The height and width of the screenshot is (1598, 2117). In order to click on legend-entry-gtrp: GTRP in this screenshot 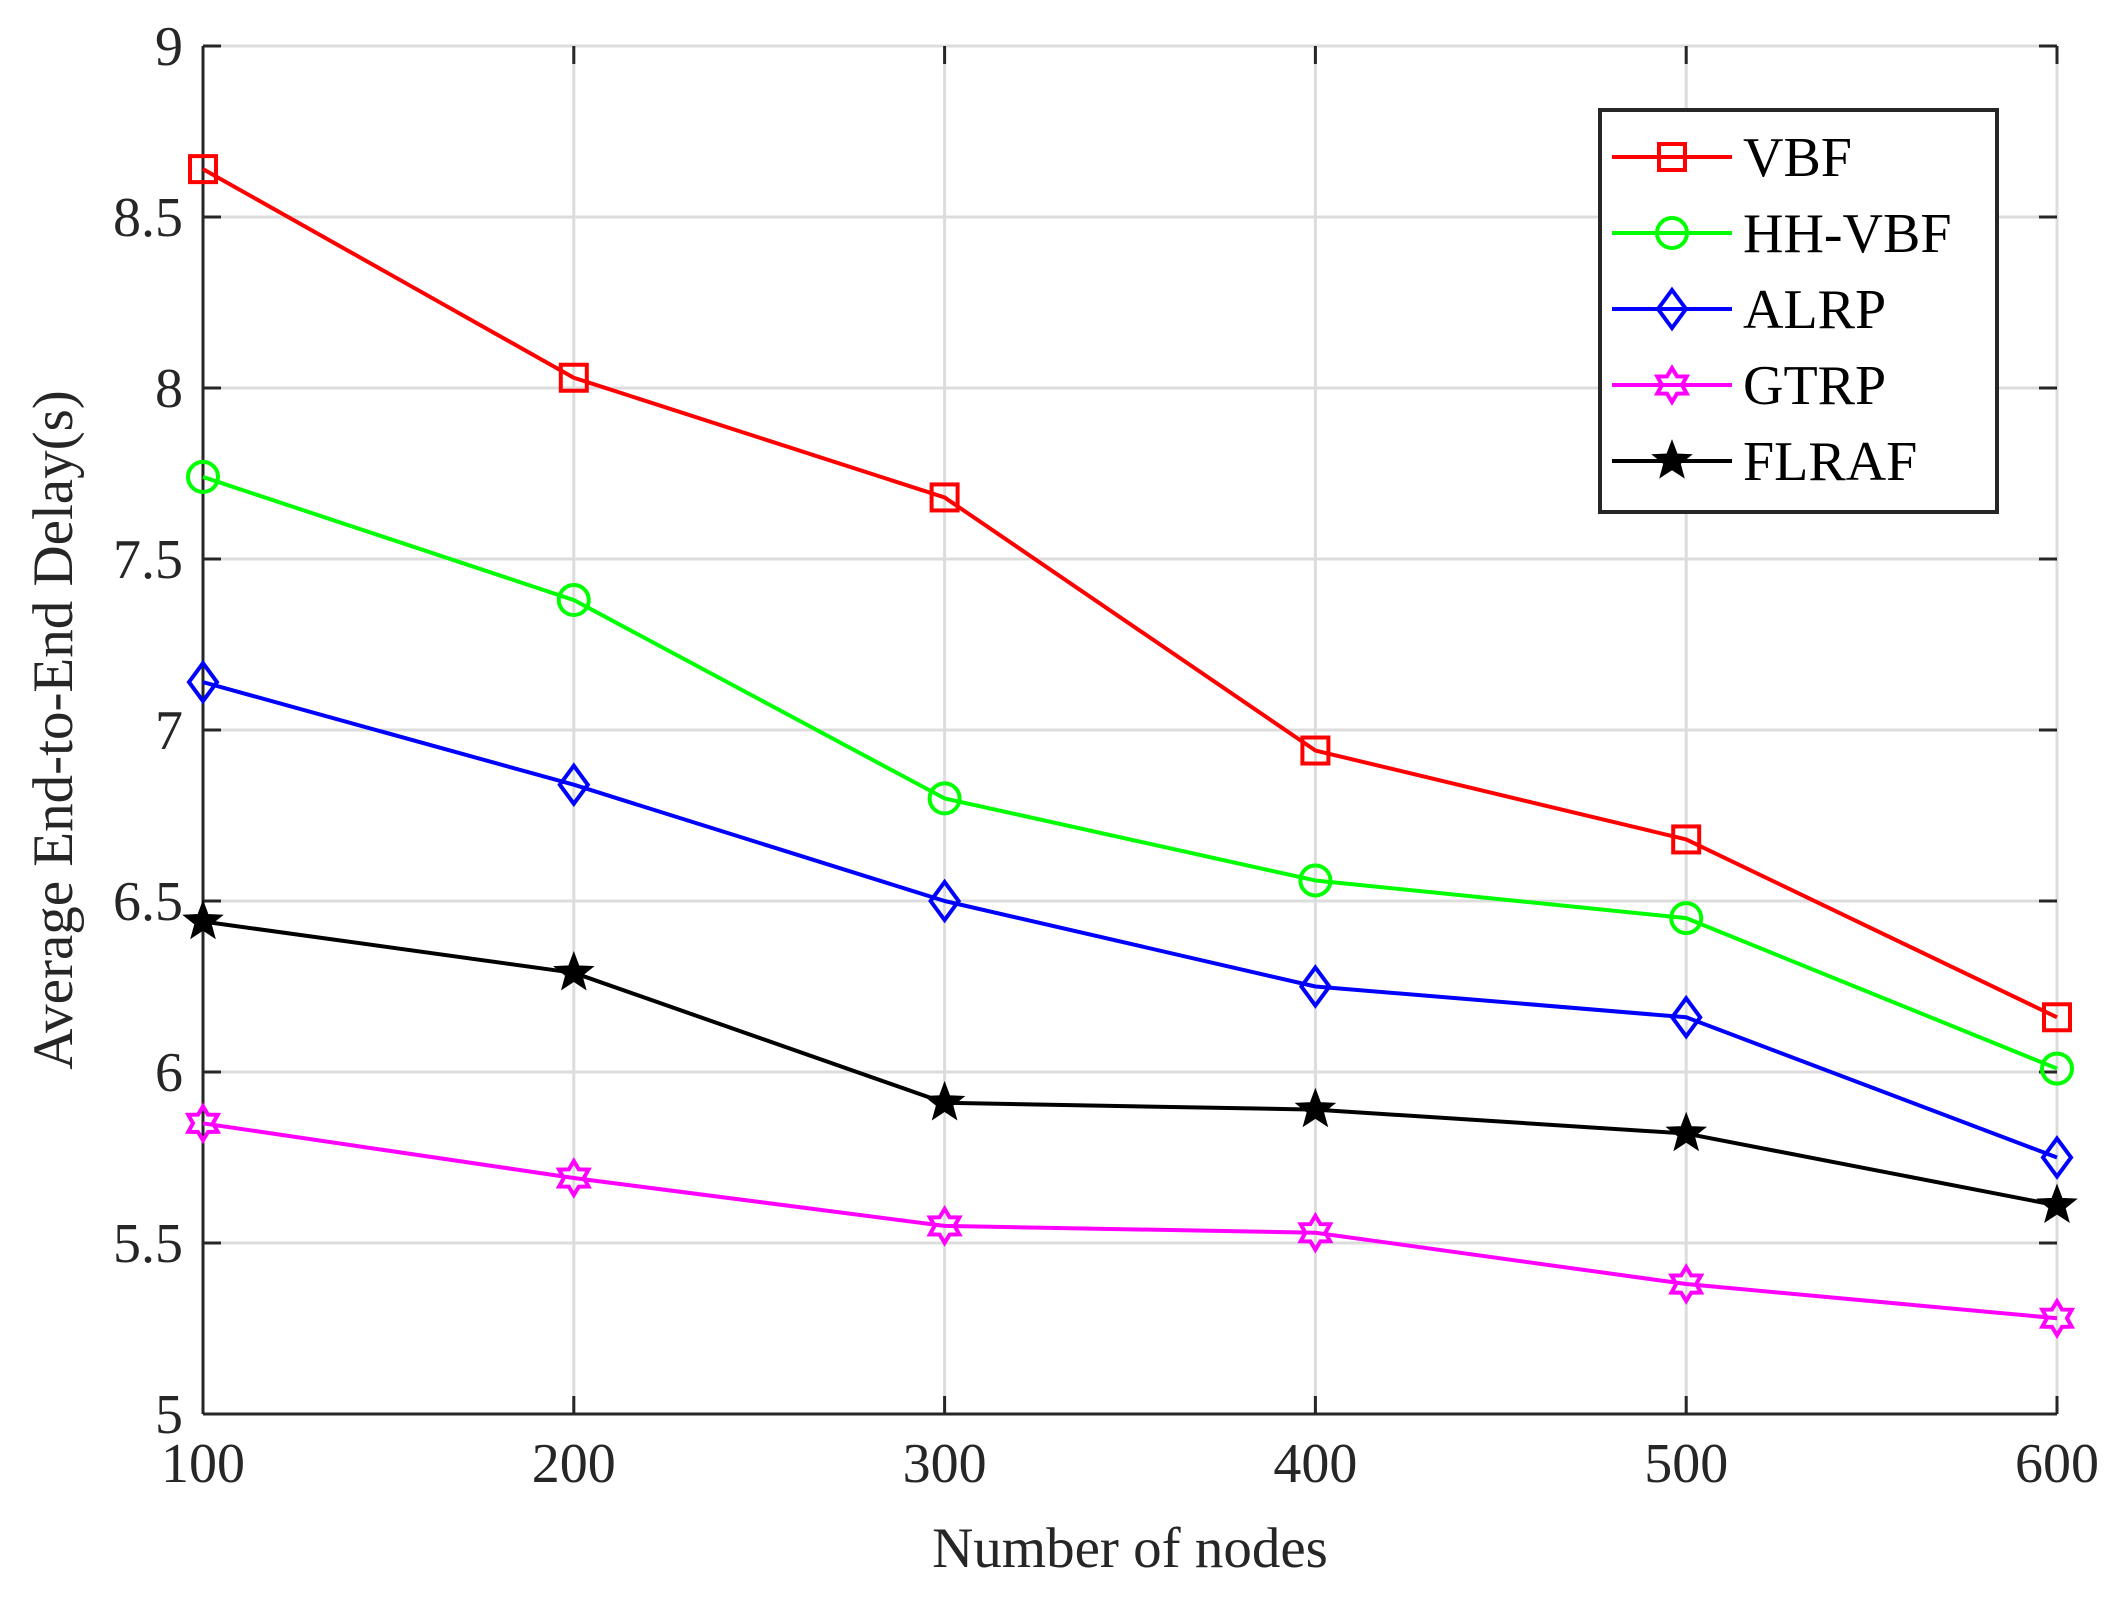, I will do `click(1749, 386)`.